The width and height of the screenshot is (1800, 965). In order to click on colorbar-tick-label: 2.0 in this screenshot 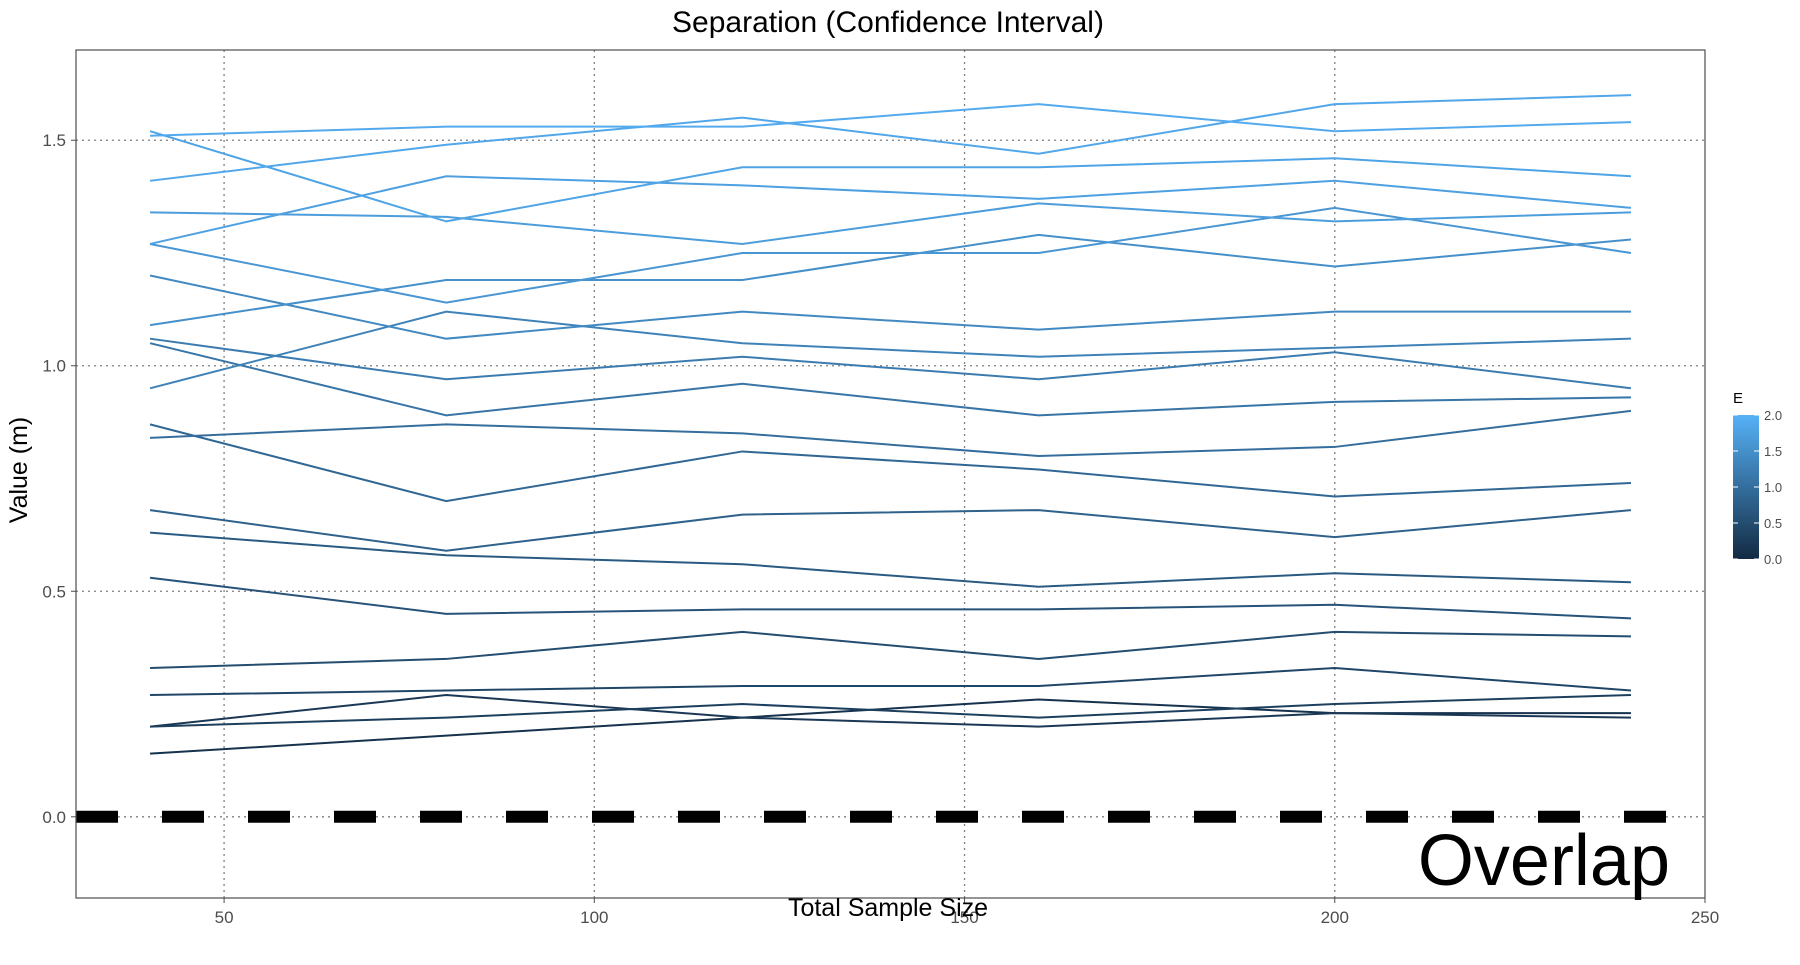, I will do `click(1773, 415)`.